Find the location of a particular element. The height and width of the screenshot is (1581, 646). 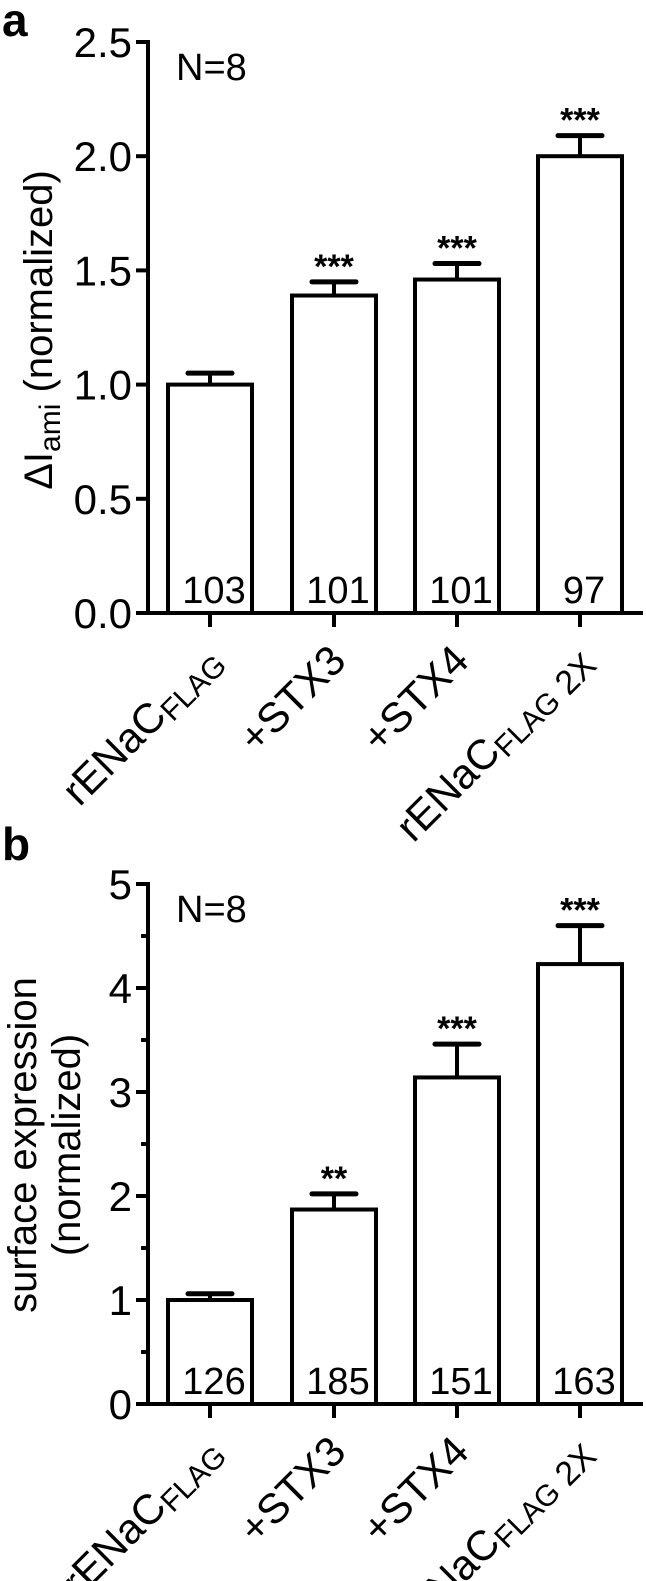

y-tick-label: 0 is located at coordinates (120, 1404).